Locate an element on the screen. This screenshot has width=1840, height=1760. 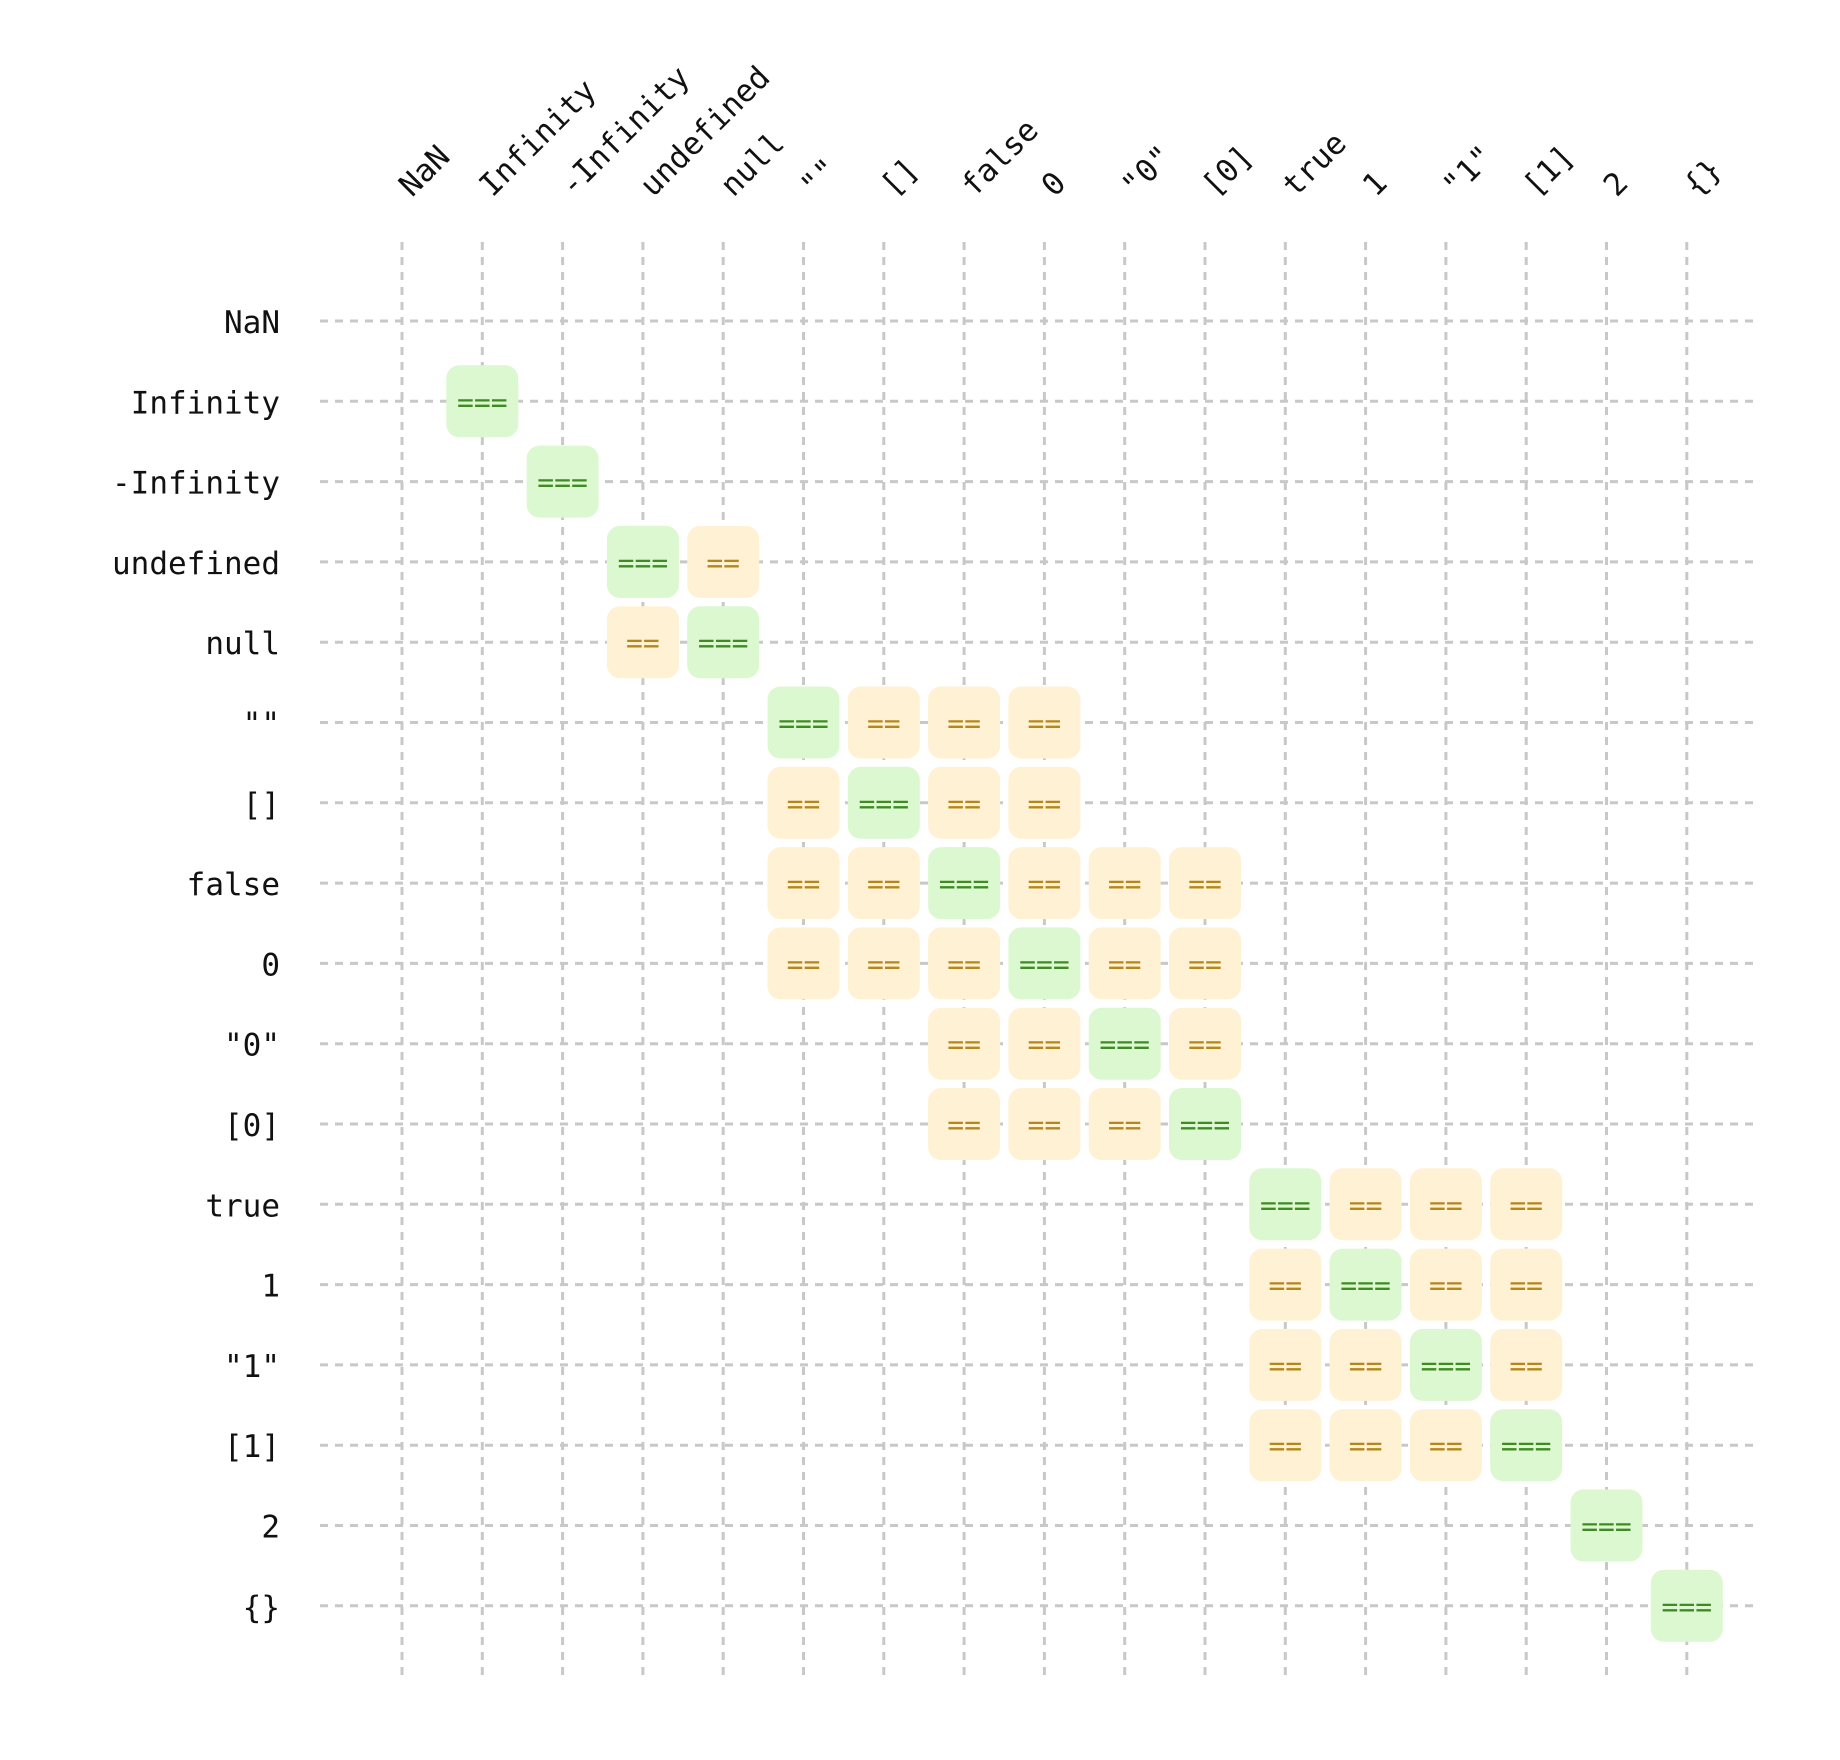
row-label-empty-string: "" is located at coordinates (261, 725).